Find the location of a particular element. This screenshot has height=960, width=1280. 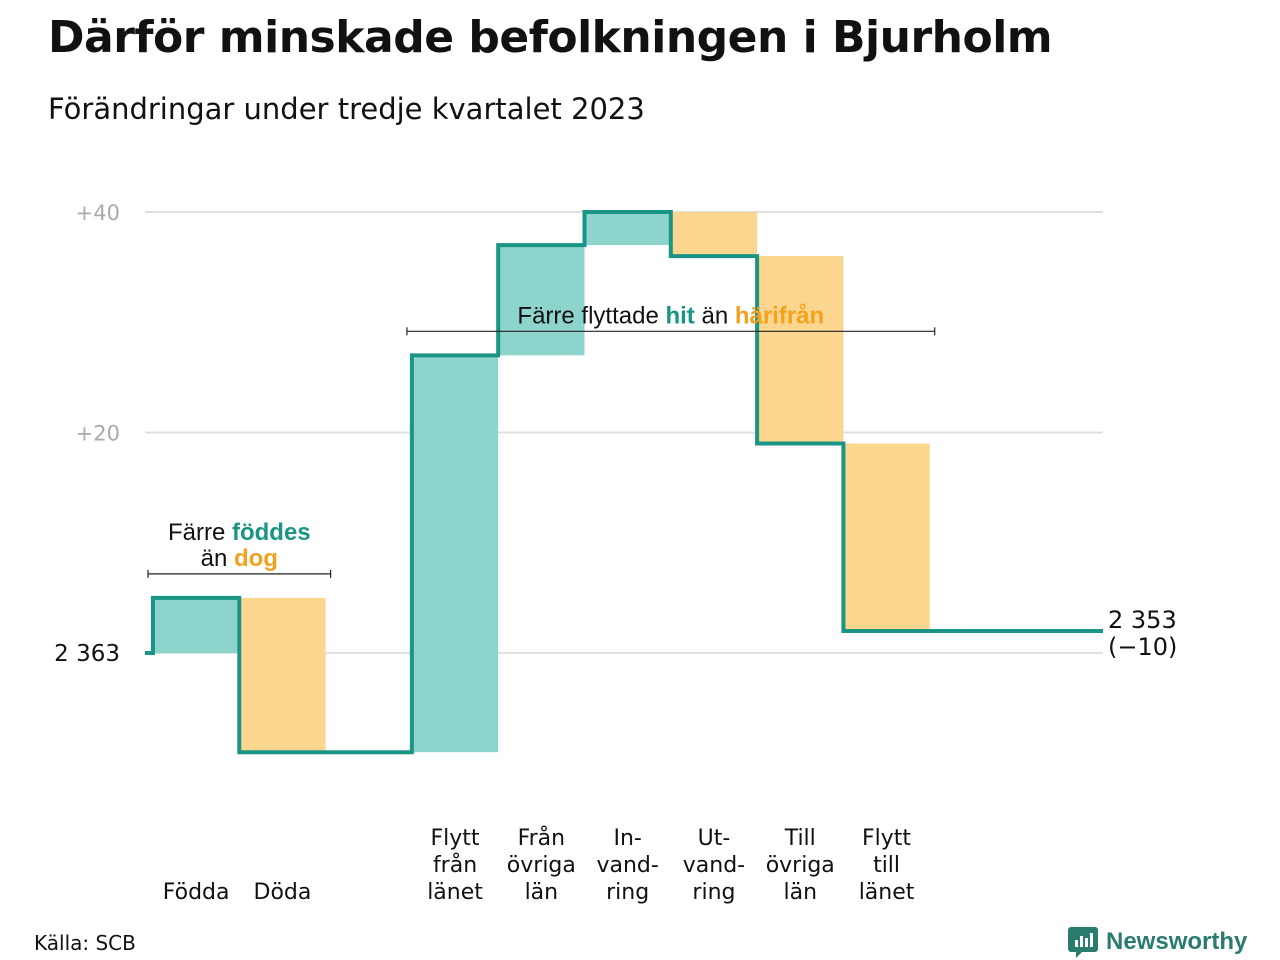

end-value-label: 2 353 is located at coordinates (1142, 620).